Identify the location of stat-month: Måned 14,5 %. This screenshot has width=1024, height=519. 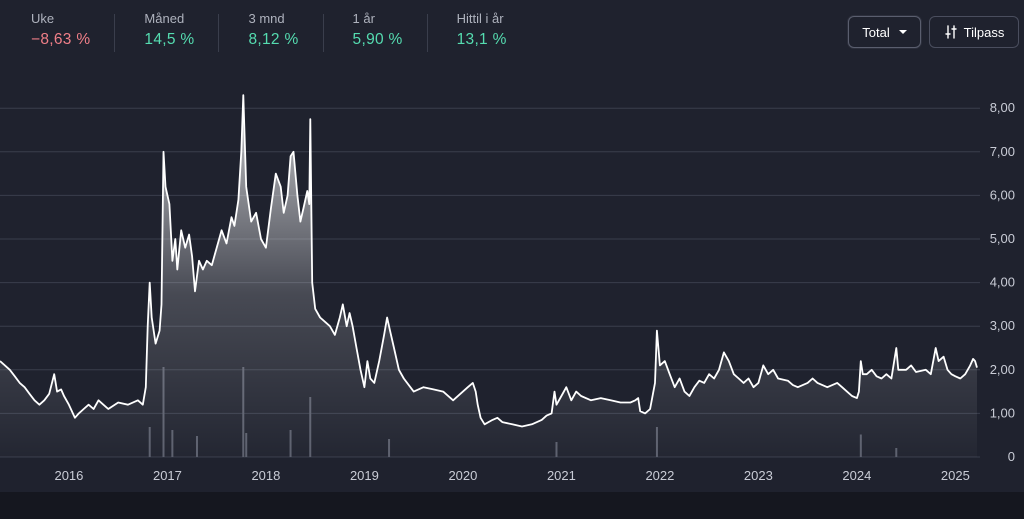
(166, 31).